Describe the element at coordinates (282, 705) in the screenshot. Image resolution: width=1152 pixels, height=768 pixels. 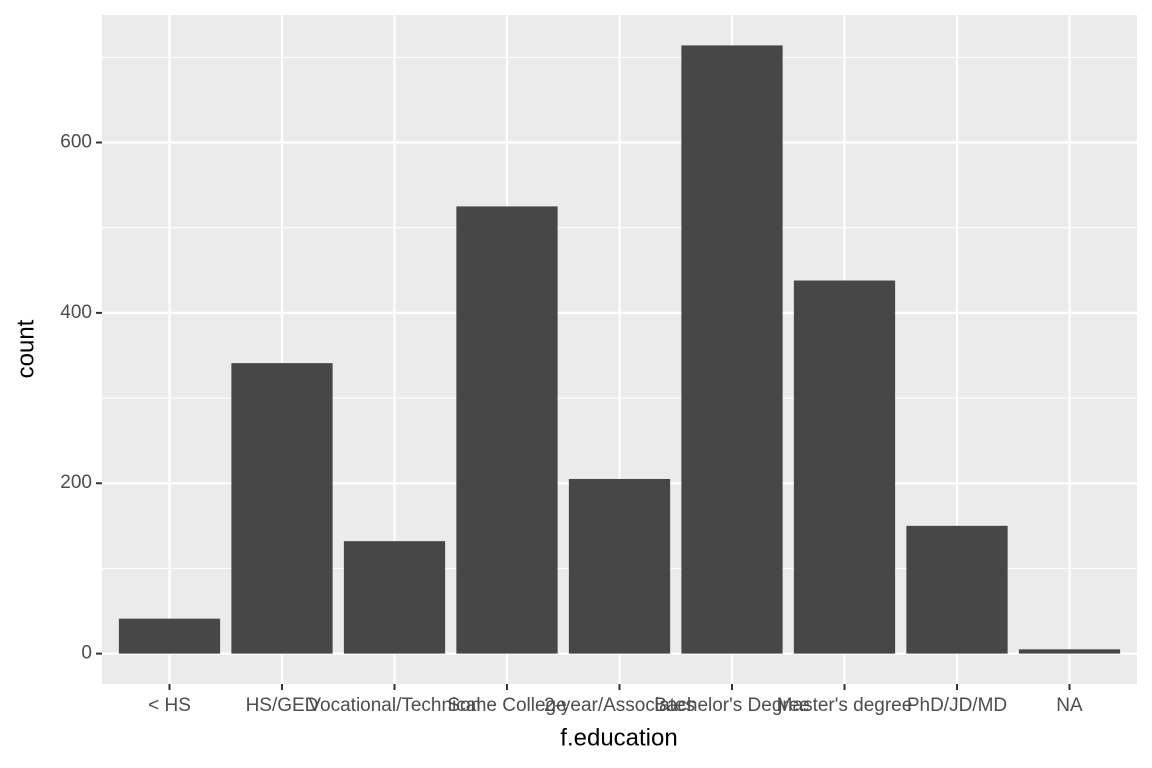
I see `x-tick-label: HS/GED` at that location.